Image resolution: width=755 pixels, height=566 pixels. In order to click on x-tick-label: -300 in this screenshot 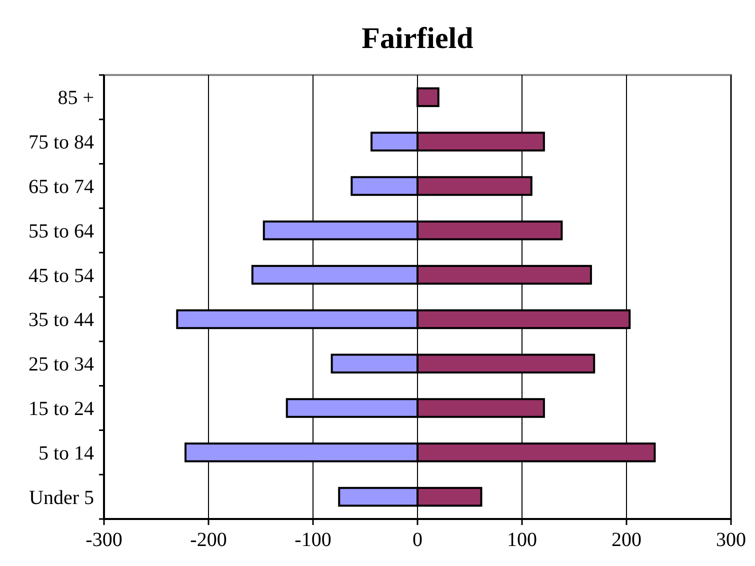, I will do `click(104, 540)`.